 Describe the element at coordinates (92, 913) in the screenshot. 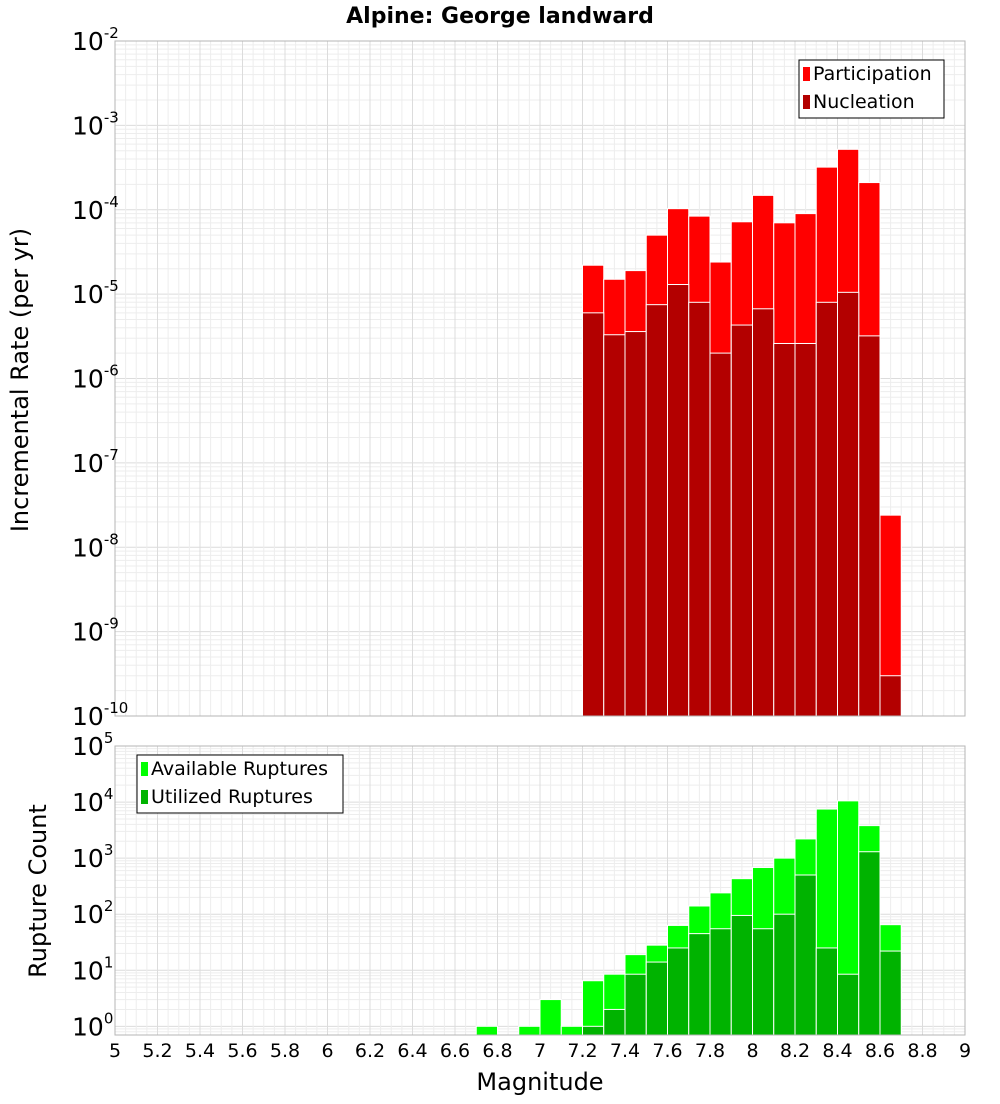

I see `bottom-y-tick-label: 10²` at that location.